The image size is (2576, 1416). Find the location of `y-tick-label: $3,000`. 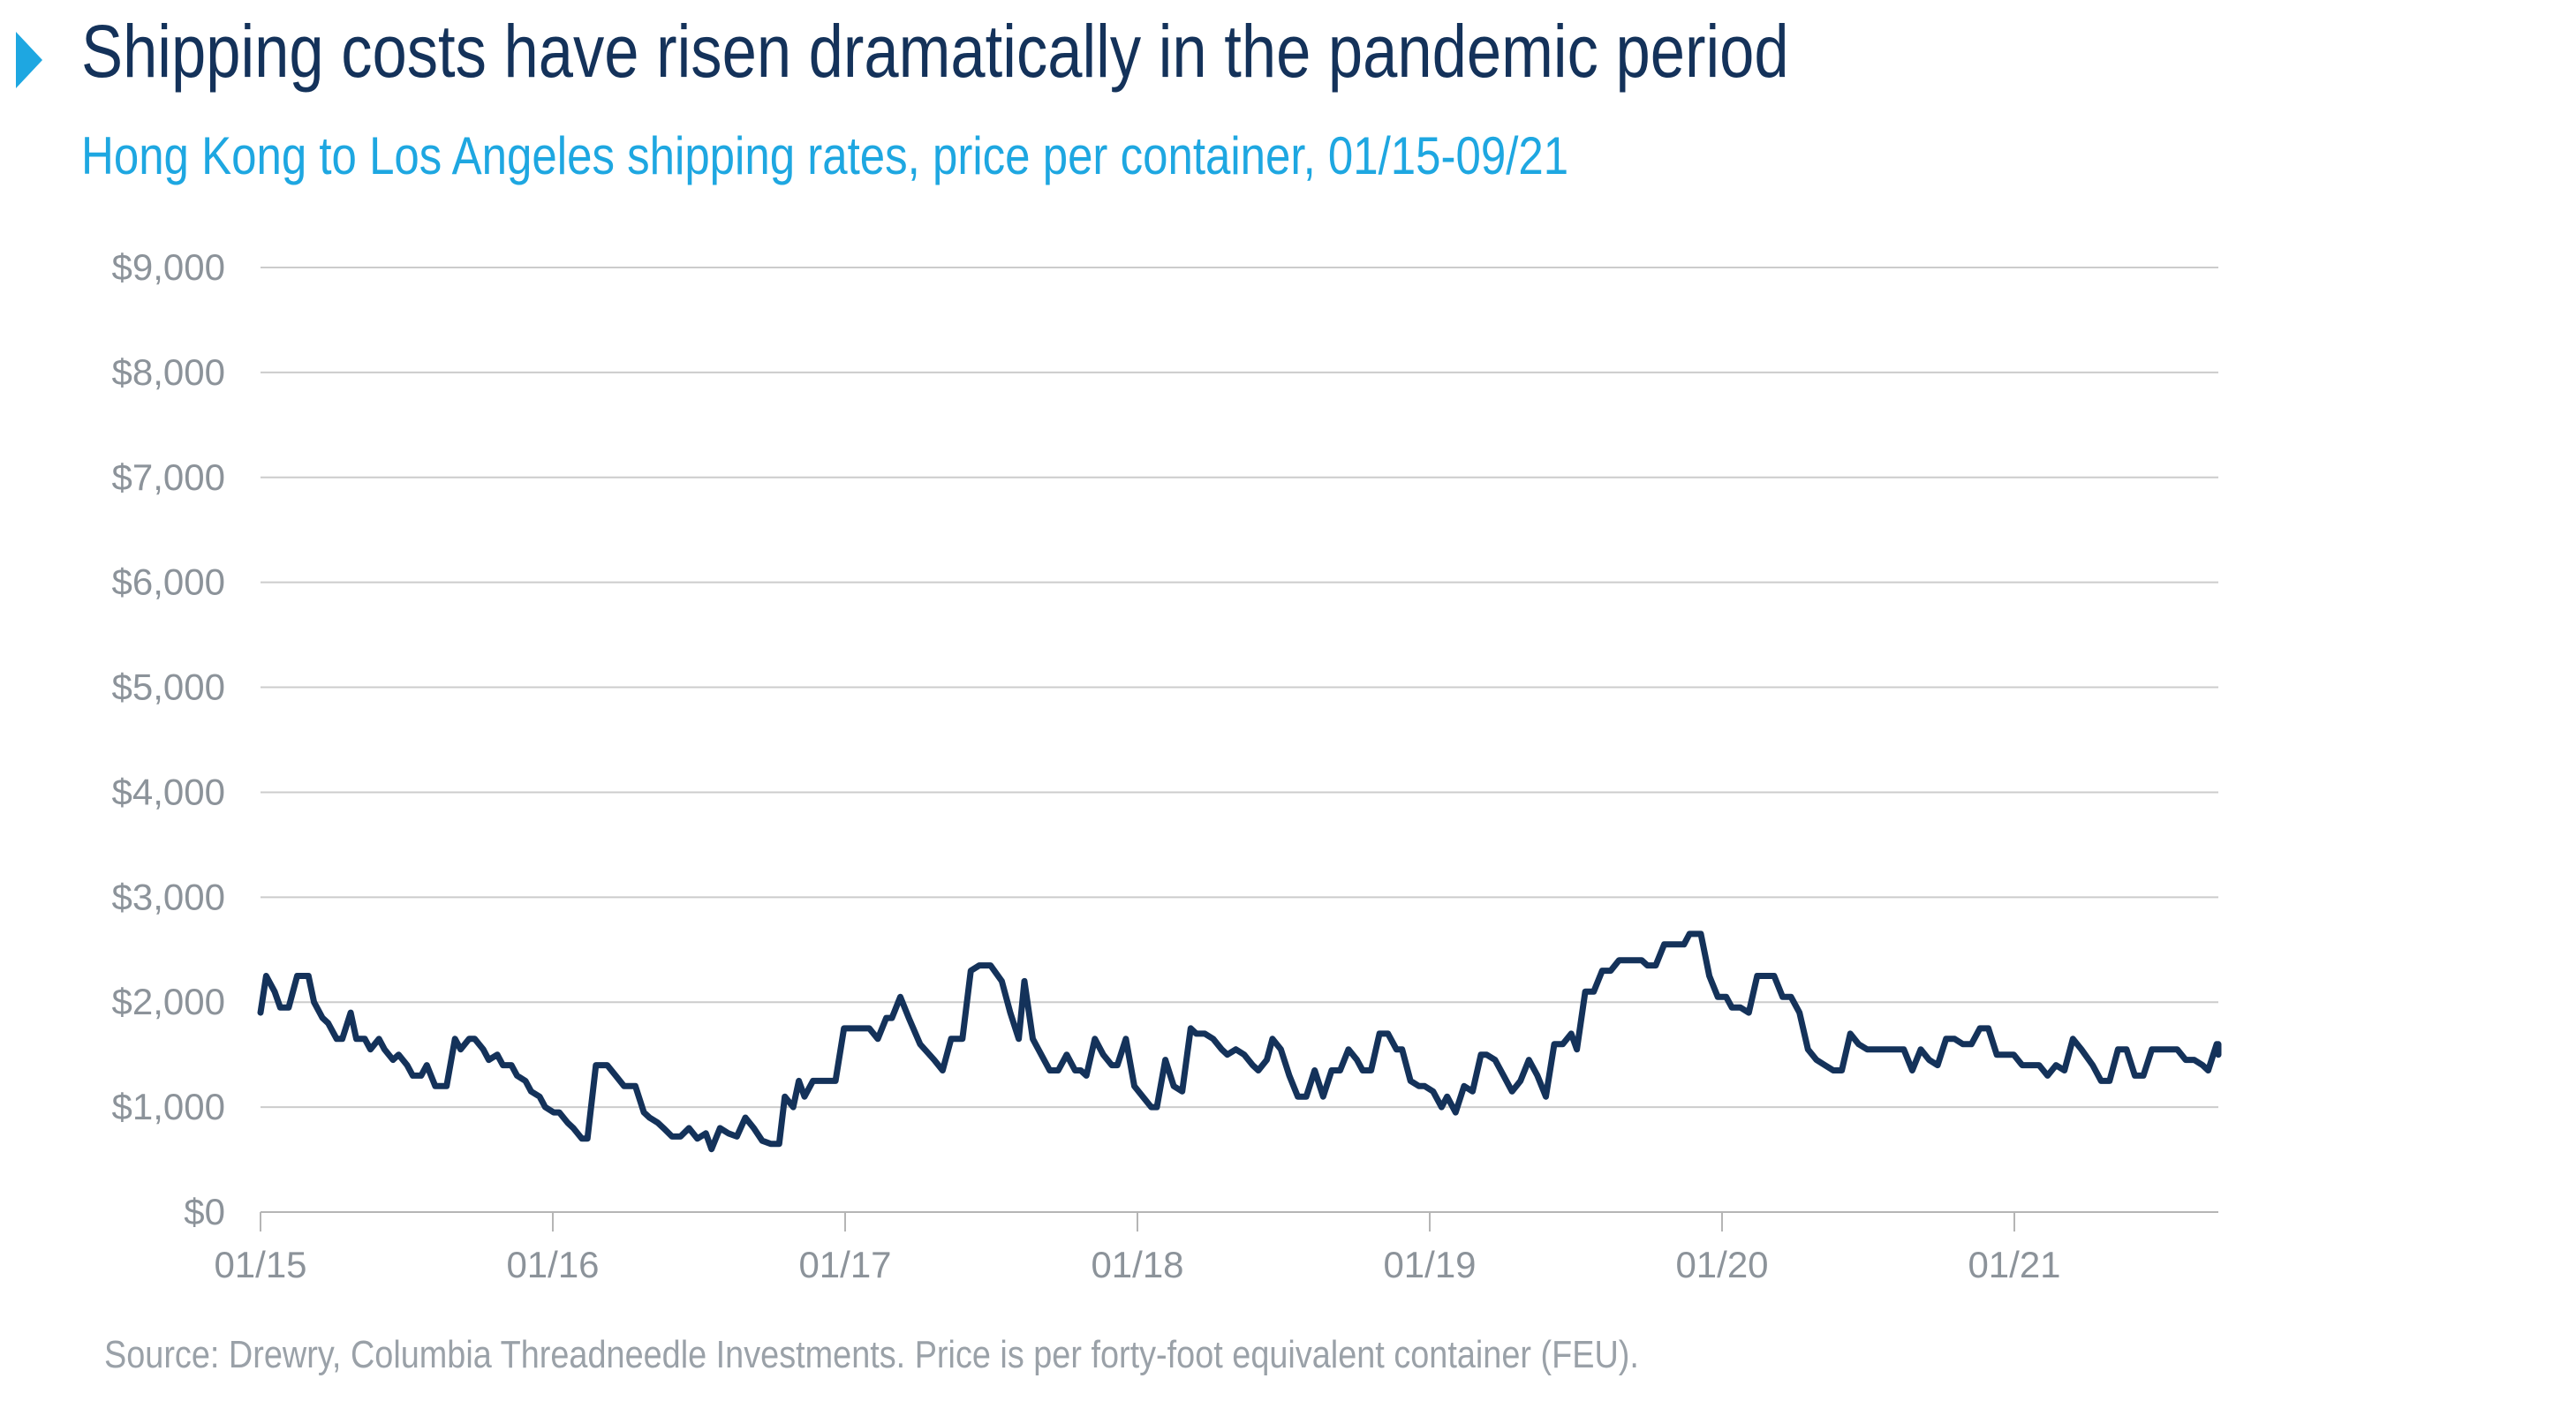

y-tick-label: $3,000 is located at coordinates (169, 896).